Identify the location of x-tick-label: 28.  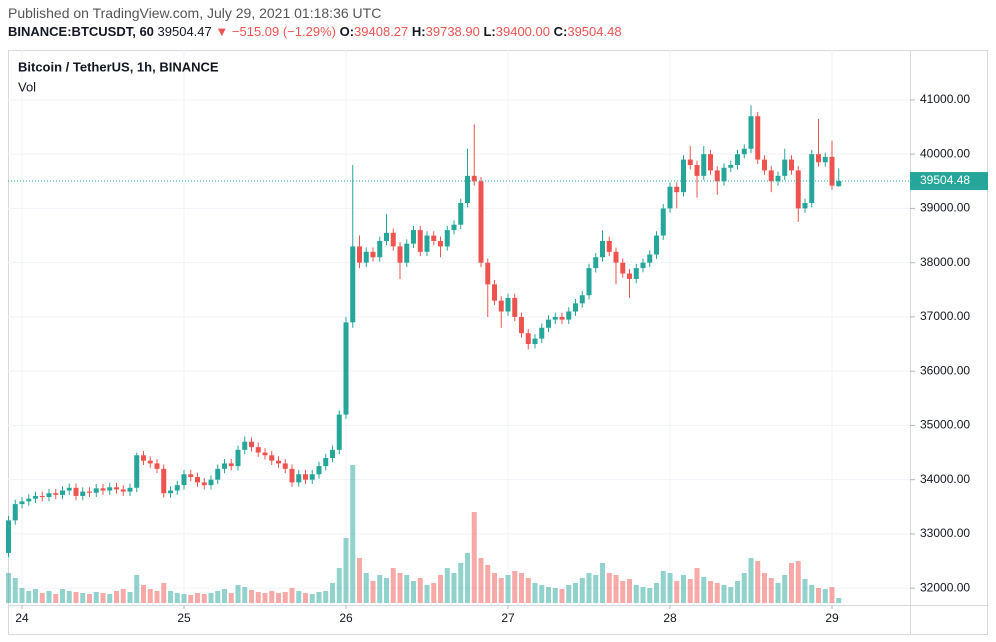
(670, 618).